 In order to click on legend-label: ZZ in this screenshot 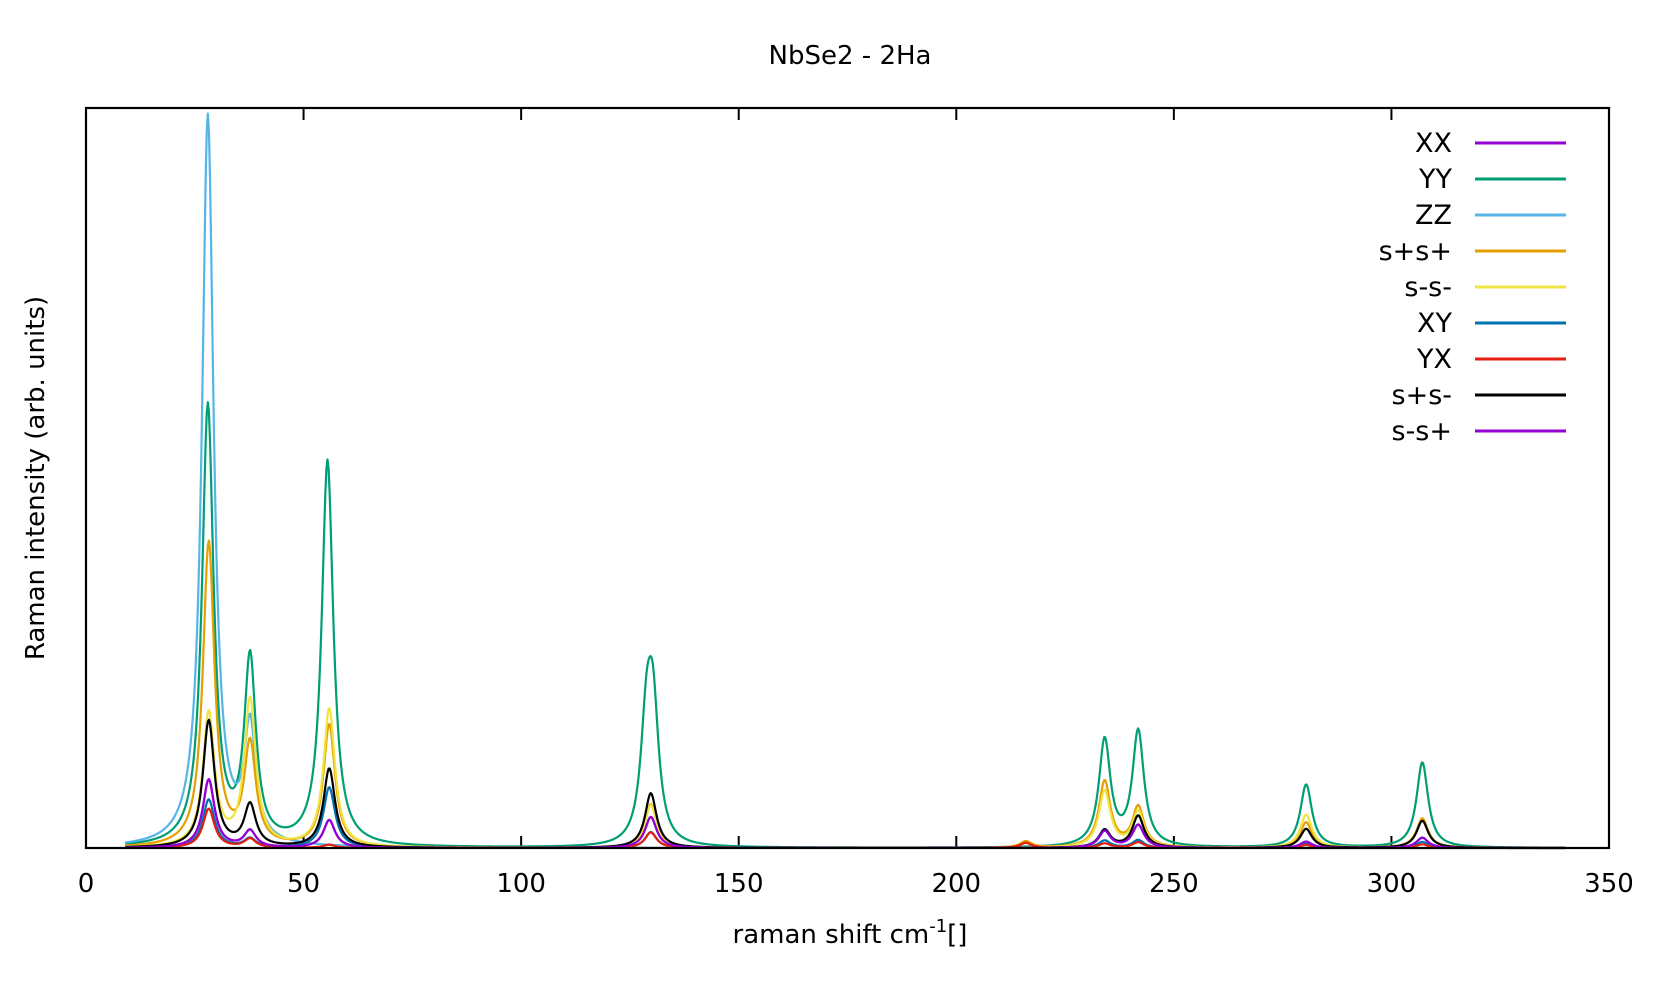, I will do `click(1433, 215)`.